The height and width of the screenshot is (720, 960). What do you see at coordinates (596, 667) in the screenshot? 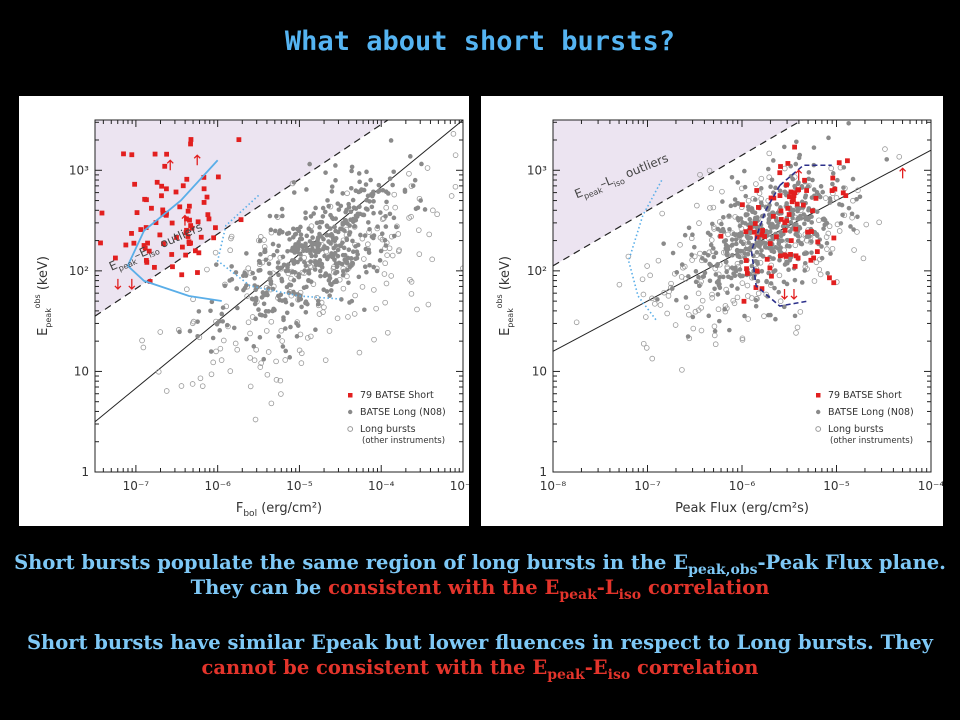
I see `caption2-text-c: -E` at bounding box center [596, 667].